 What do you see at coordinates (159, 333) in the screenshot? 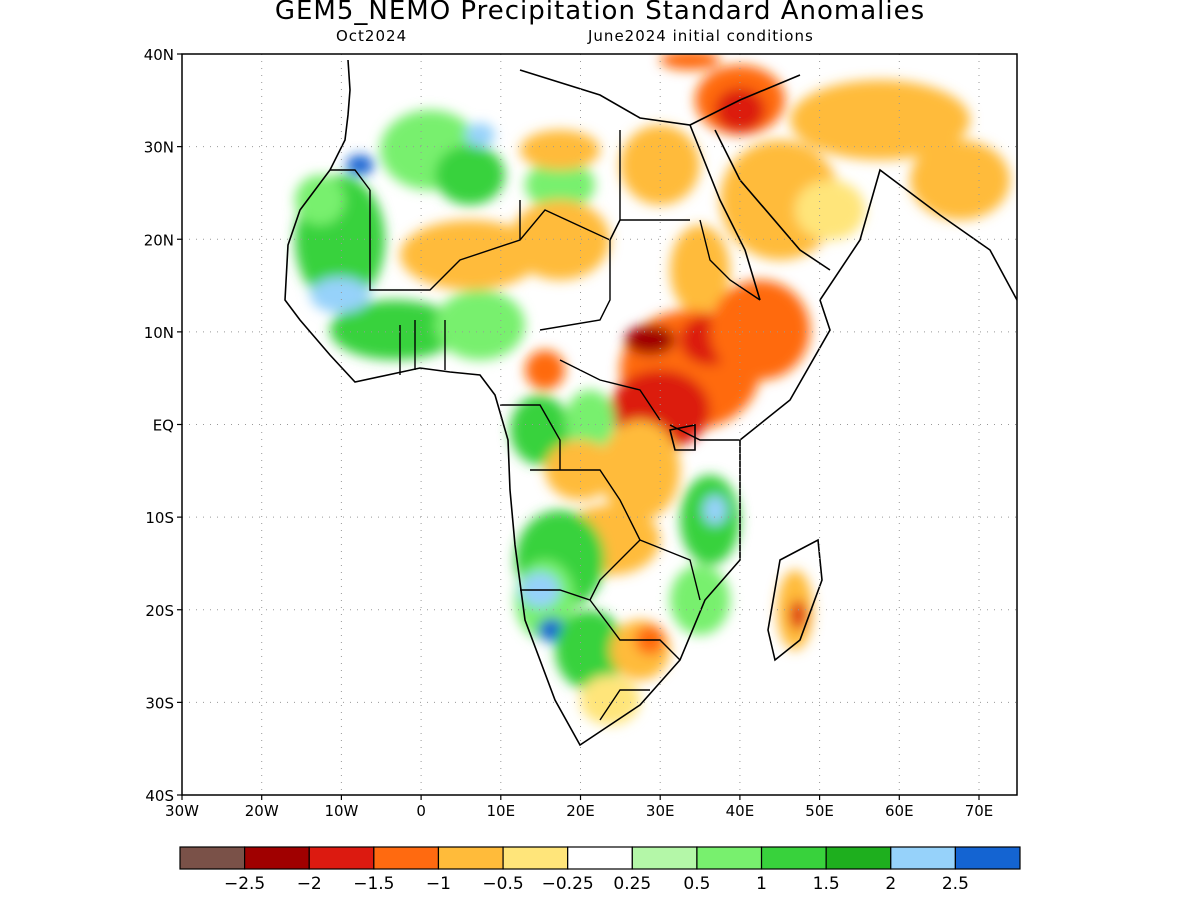
I see `lat-label: 10N` at bounding box center [159, 333].